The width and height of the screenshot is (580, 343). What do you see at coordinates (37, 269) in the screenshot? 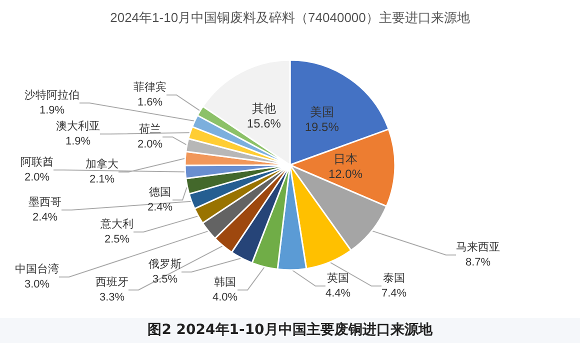
I see `slice-label: 中国台湾` at bounding box center [37, 269].